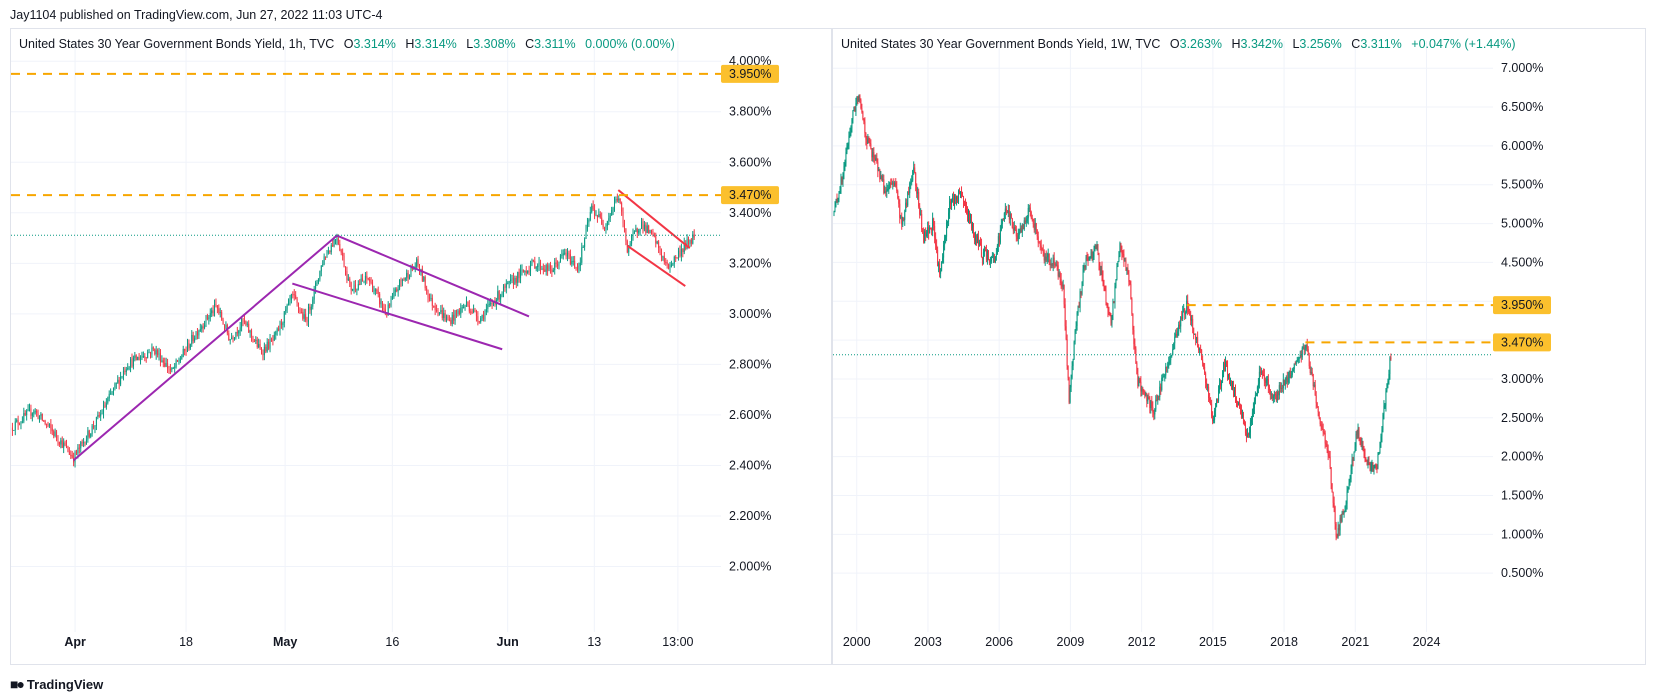  Describe the element at coordinates (410, 44) in the screenshot. I see `legend-1h-high-key: H` at that location.